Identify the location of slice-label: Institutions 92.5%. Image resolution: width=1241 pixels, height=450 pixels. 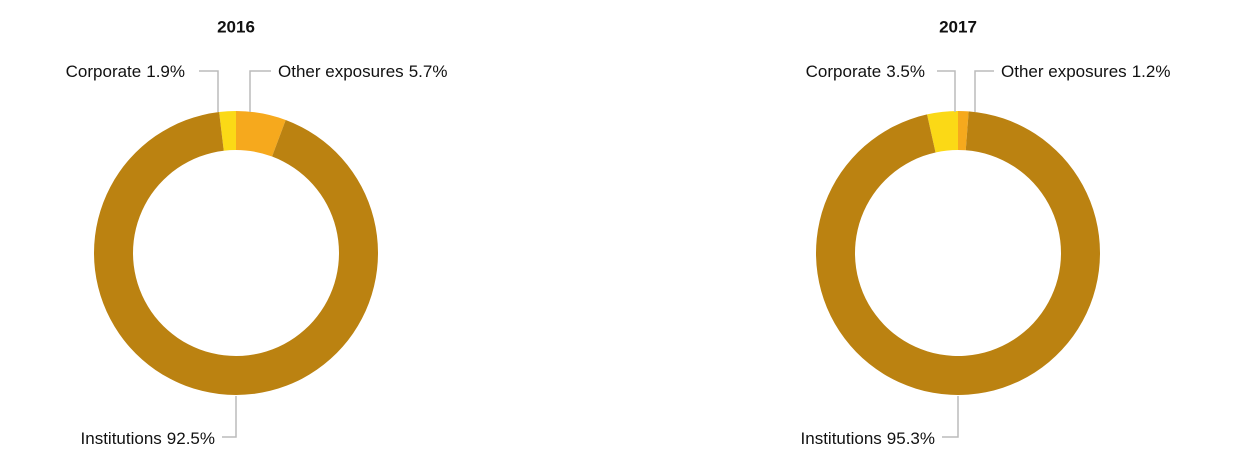
(148, 438).